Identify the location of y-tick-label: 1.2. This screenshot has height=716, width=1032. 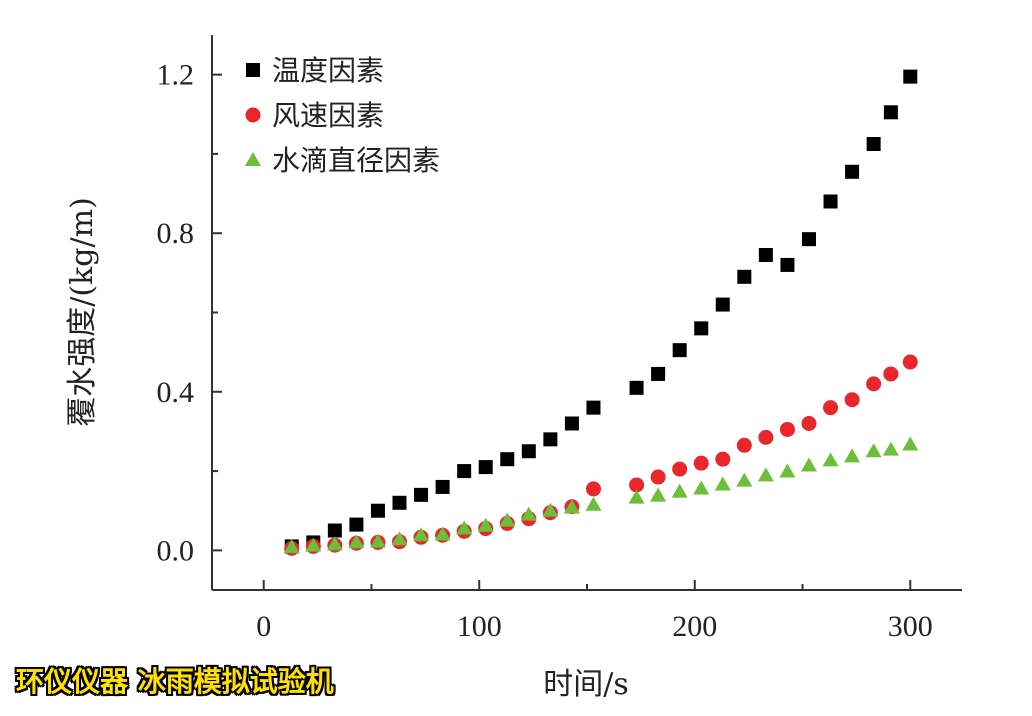
(176, 75).